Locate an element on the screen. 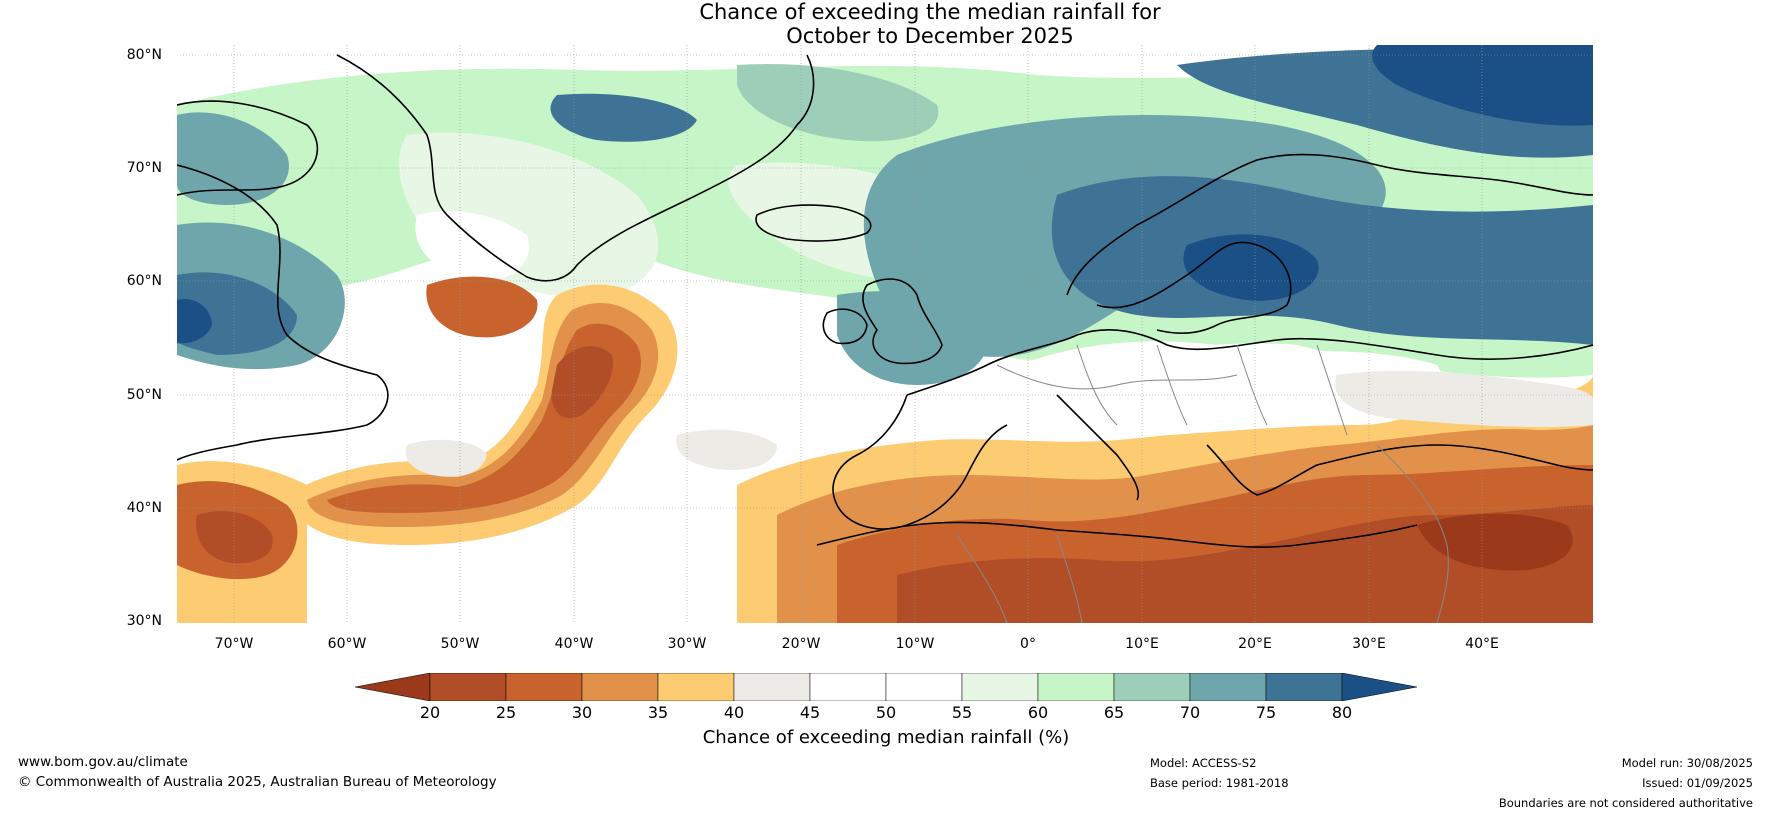  region-subtropical-dry-rust is located at coordinates (234, 537).